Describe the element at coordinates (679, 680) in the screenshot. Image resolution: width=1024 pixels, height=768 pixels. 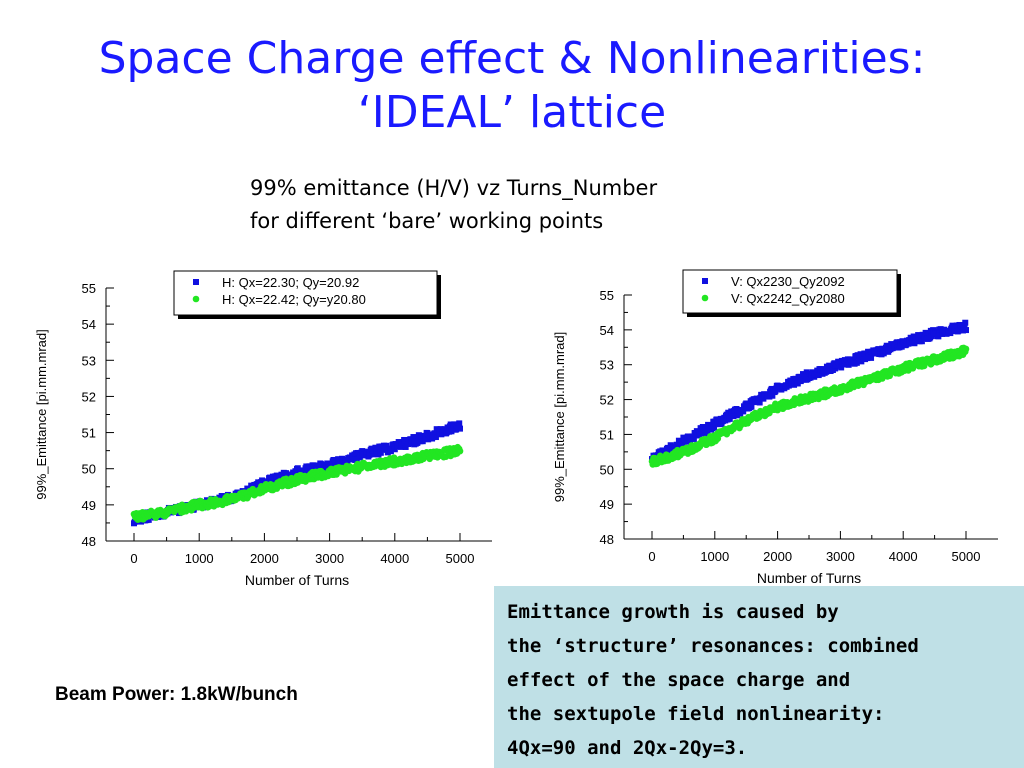
I see `note-line-3: effect of the space charge and` at that location.